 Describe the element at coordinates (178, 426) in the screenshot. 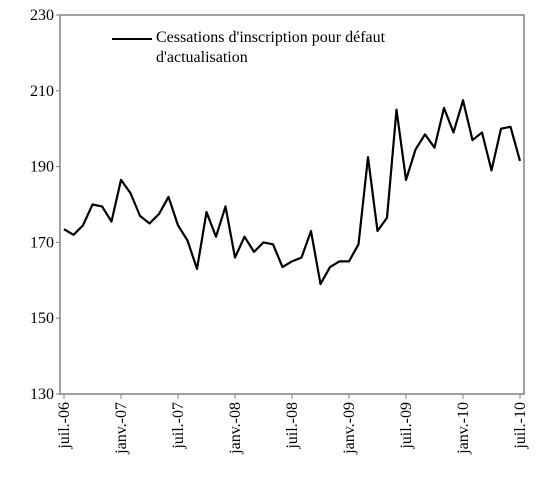

I see `x-tick-label: juil.-07` at that location.